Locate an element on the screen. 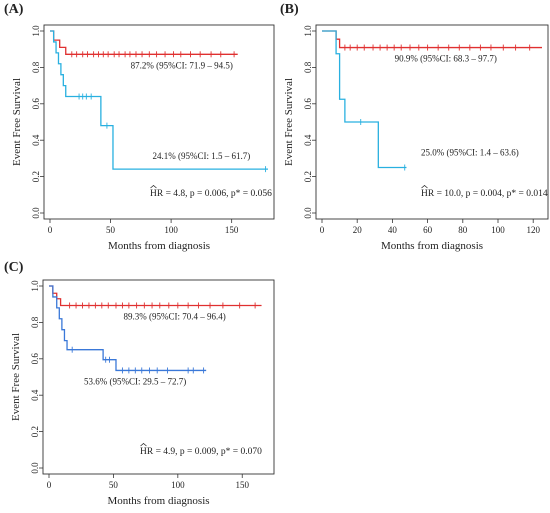  survival-annotation-1: 89.3% (95%CI: 70.4 – 96.4) is located at coordinates (174, 316).